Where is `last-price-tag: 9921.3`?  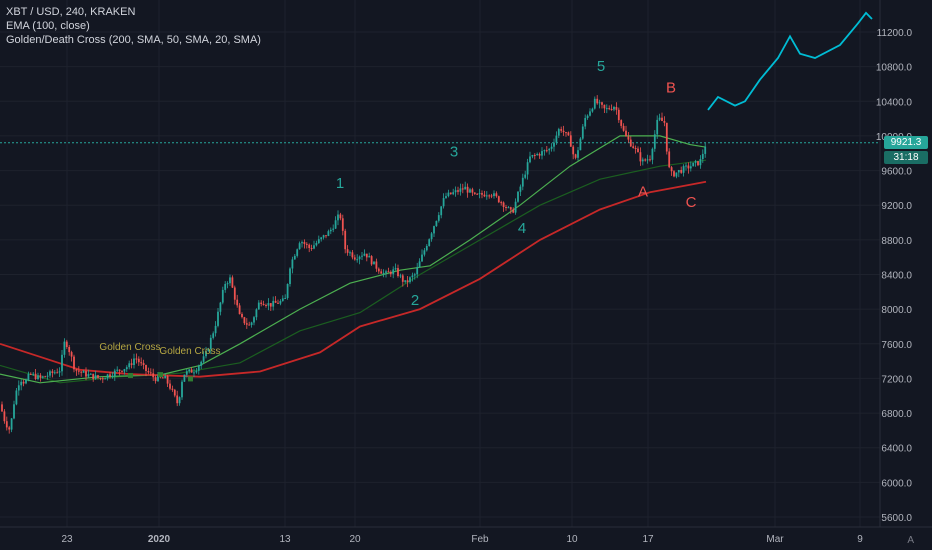
last-price-tag: 9921.3 is located at coordinates (906, 142).